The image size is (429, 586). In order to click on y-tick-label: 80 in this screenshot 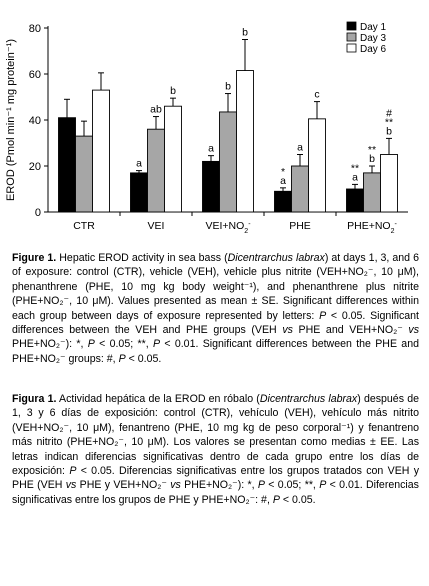, I will do `click(35, 29)`.